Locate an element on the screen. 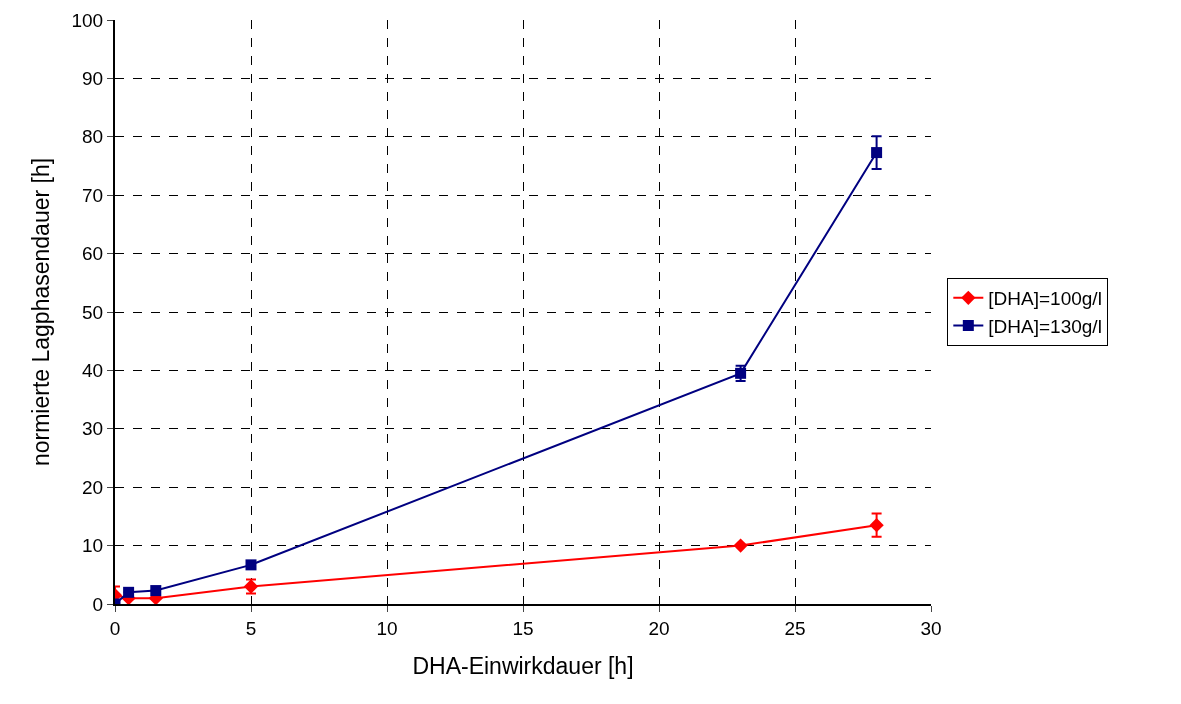  y-tick-label: 10 is located at coordinates (93, 546).